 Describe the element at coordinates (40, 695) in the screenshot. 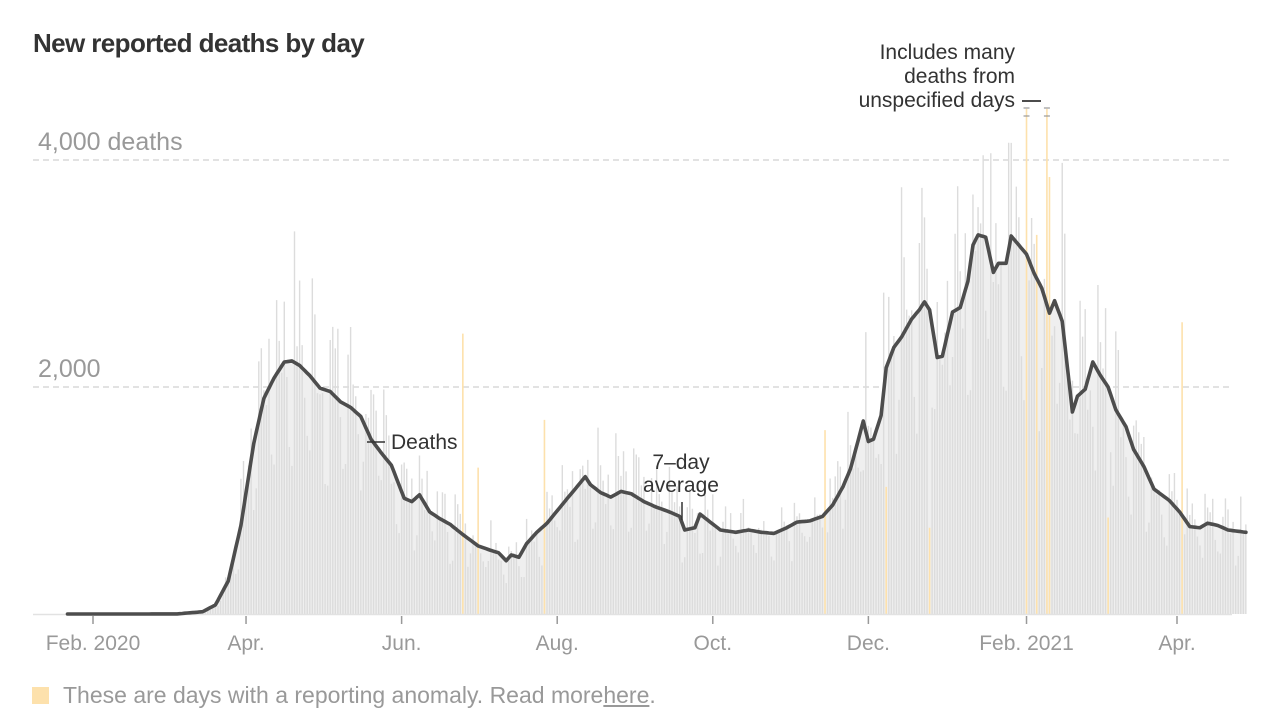

I see `anomaly-swatch` at that location.